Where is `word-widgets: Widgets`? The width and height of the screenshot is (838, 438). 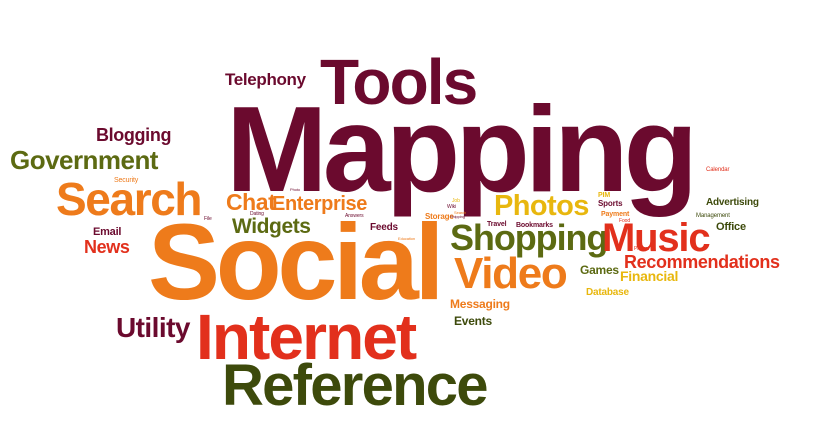
word-widgets: Widgets is located at coordinates (271, 226).